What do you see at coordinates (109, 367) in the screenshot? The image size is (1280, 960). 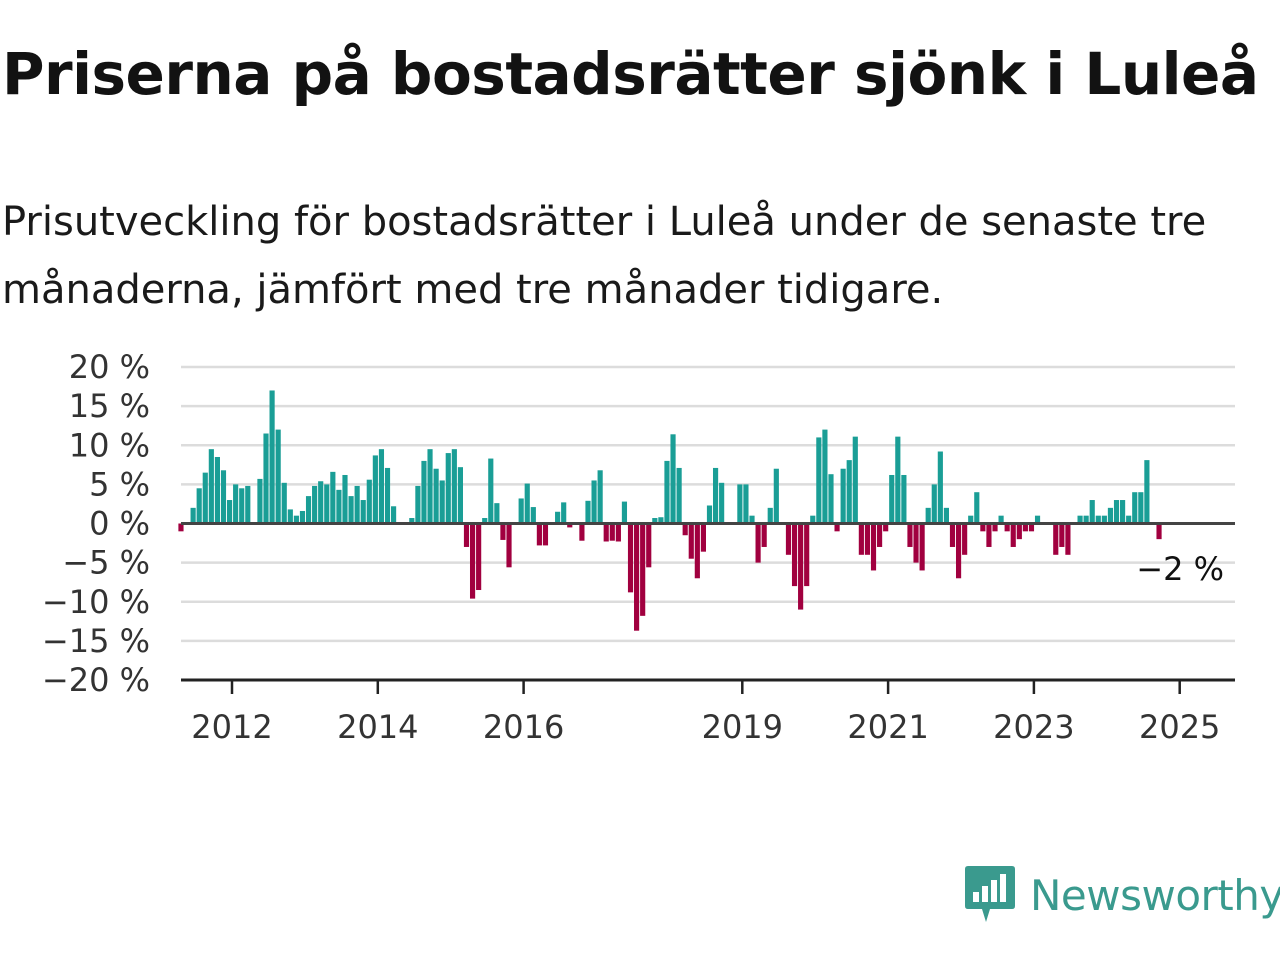 I see `y-tick-label: 20 %` at bounding box center [109, 367].